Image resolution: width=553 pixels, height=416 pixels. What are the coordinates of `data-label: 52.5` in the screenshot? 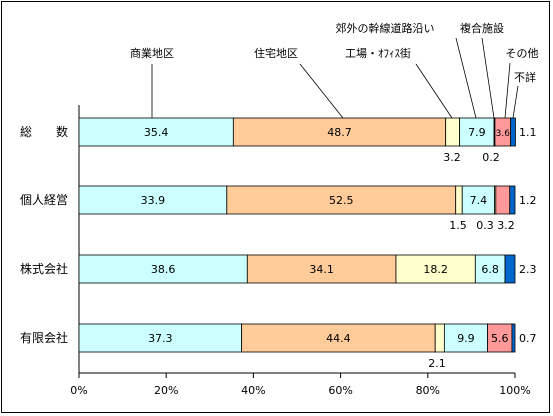 It's located at (341, 200).